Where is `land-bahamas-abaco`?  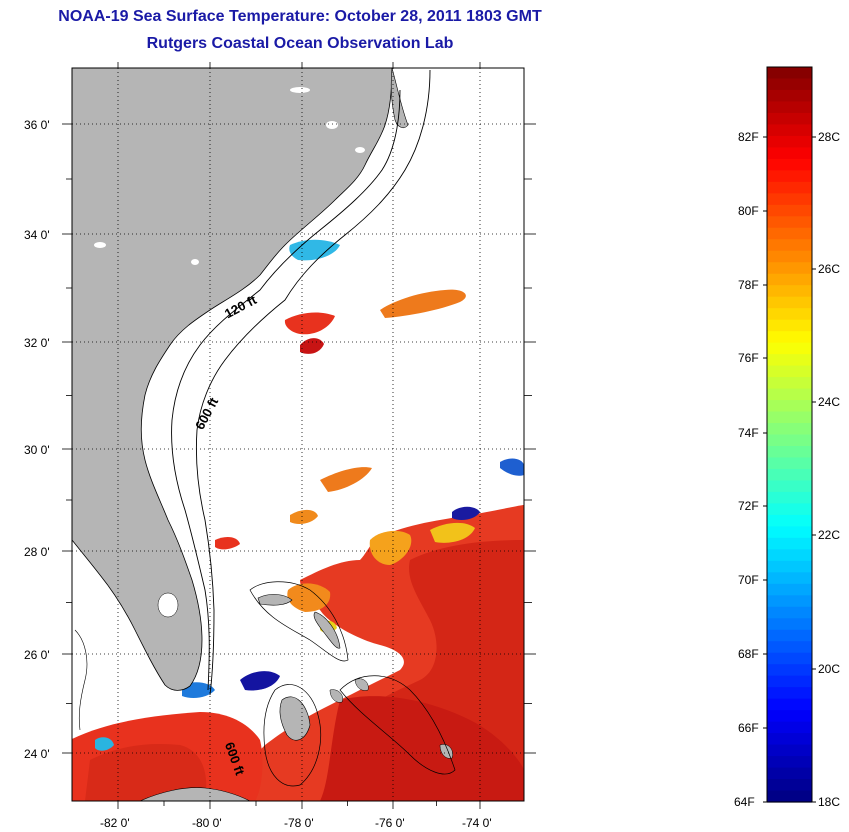
land-bahamas-abaco is located at coordinates (327, 630).